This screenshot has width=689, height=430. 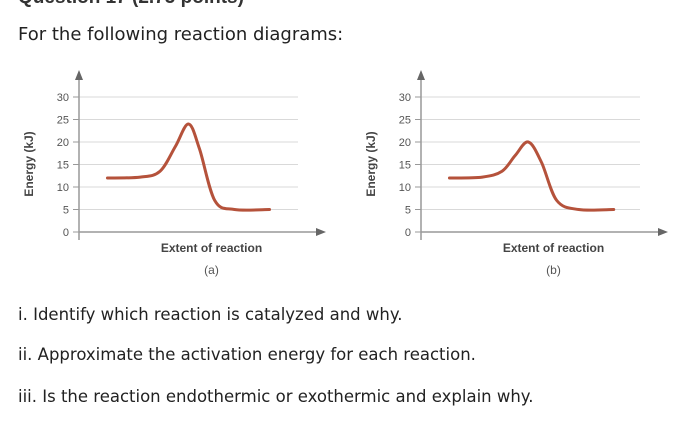 What do you see at coordinates (211, 270) in the screenshot?
I see `chart-caption: (a)` at bounding box center [211, 270].